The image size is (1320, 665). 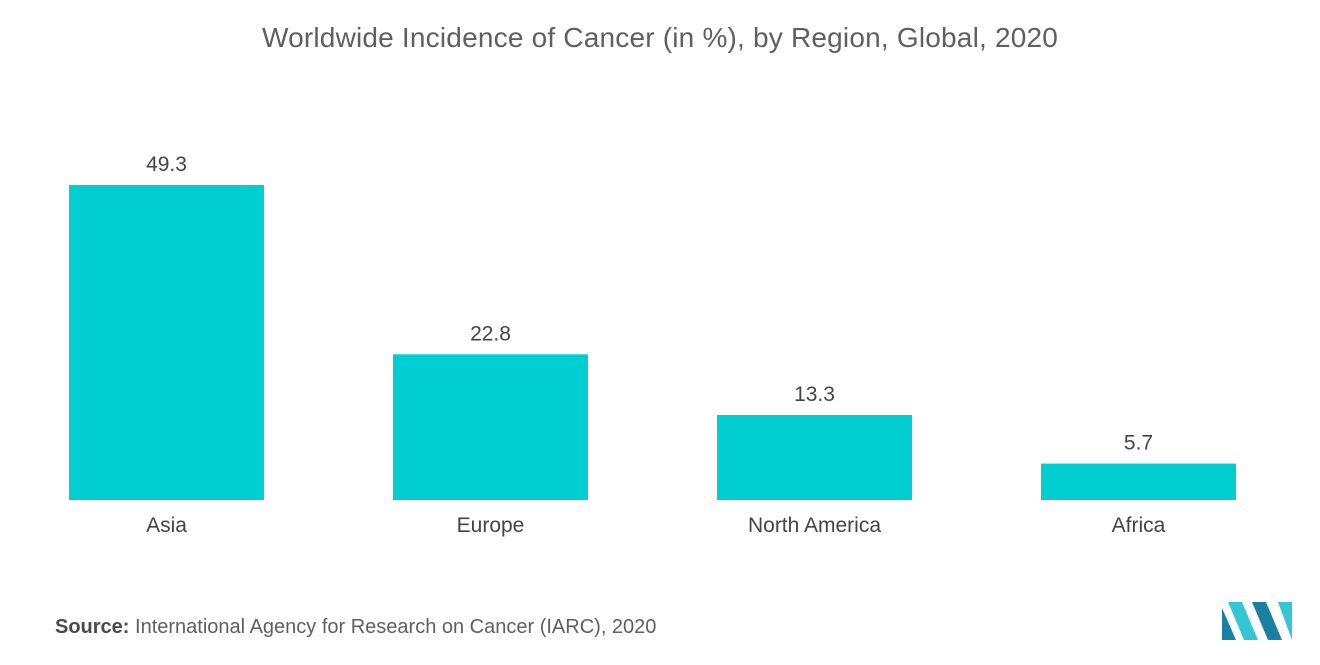 I want to click on bar-africa, so click(x=1138, y=481).